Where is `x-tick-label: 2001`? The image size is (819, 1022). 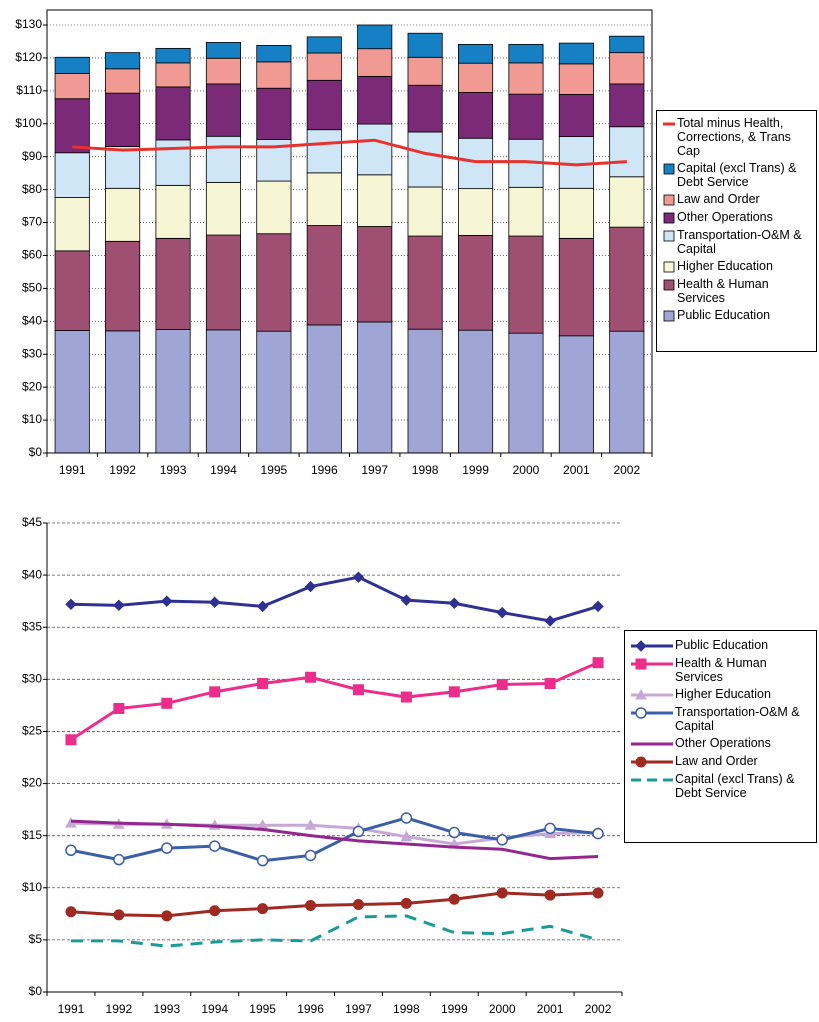 x-tick-label: 2001 is located at coordinates (550, 1009).